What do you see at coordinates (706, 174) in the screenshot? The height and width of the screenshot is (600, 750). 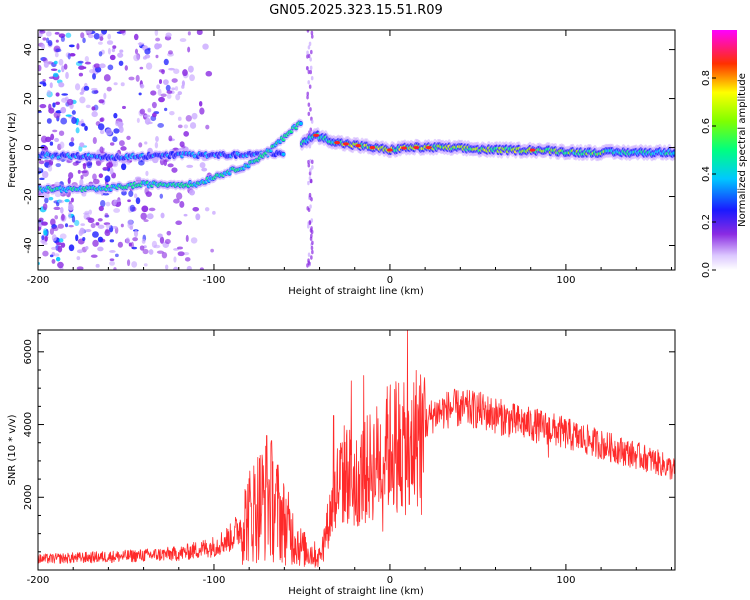 I see `colorbar-tick-label: 0.4` at bounding box center [706, 174].